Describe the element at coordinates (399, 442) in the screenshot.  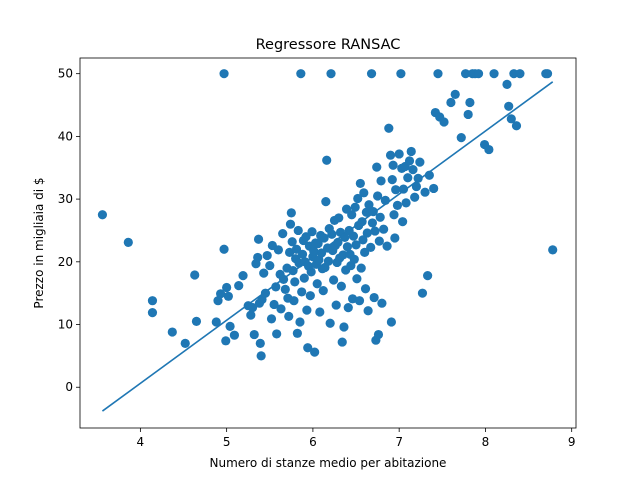
I see `x-tick-label: 7` at that location.